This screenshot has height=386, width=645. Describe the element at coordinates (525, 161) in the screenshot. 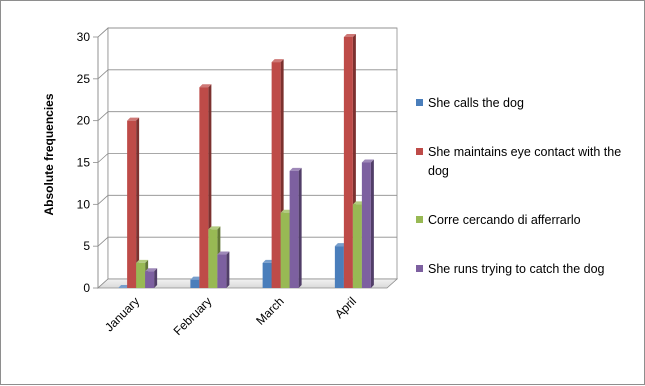

I see `legend-label: She maintains eye contact with the dog` at that location.